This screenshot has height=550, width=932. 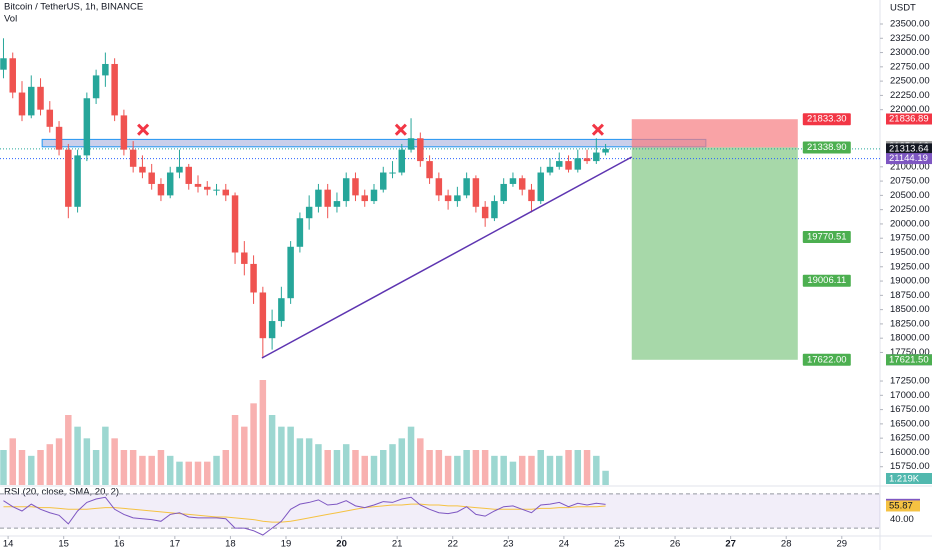 I want to click on target-label-bg, so click(x=826, y=237).